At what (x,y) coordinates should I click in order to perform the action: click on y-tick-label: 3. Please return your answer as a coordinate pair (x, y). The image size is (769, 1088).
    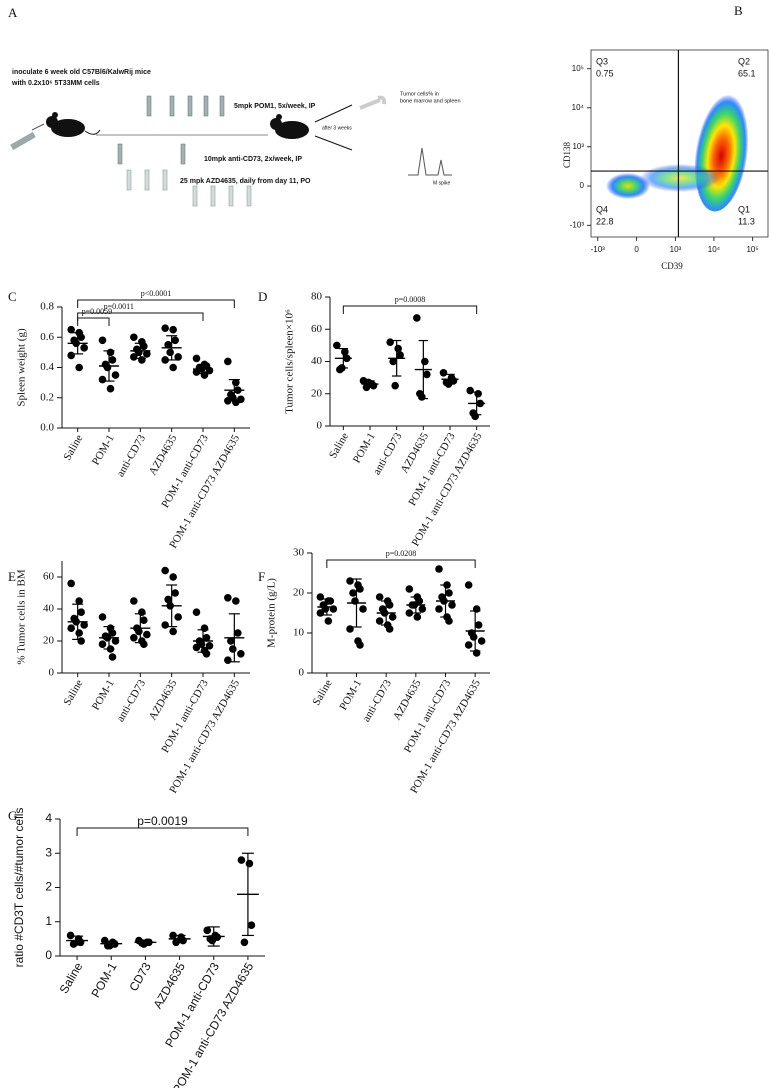
    Looking at the image, I should click on (48, 852).